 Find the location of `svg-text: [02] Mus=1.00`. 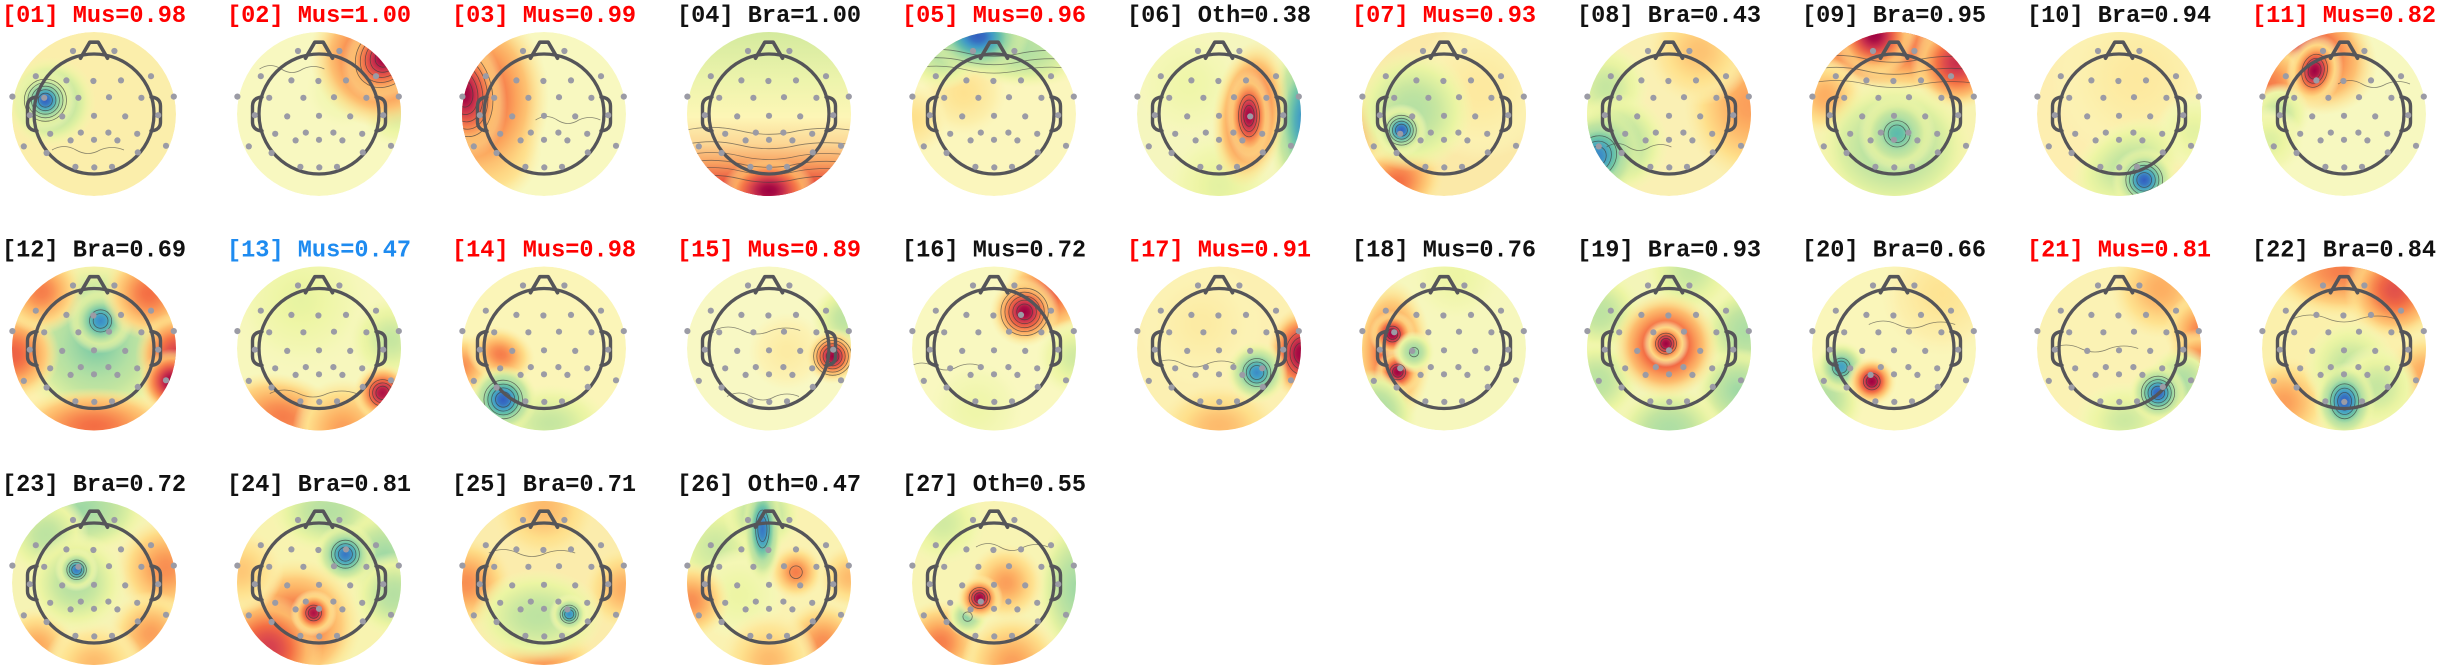

svg-text: [02] Mus=1.00 is located at coordinates (319, 16).